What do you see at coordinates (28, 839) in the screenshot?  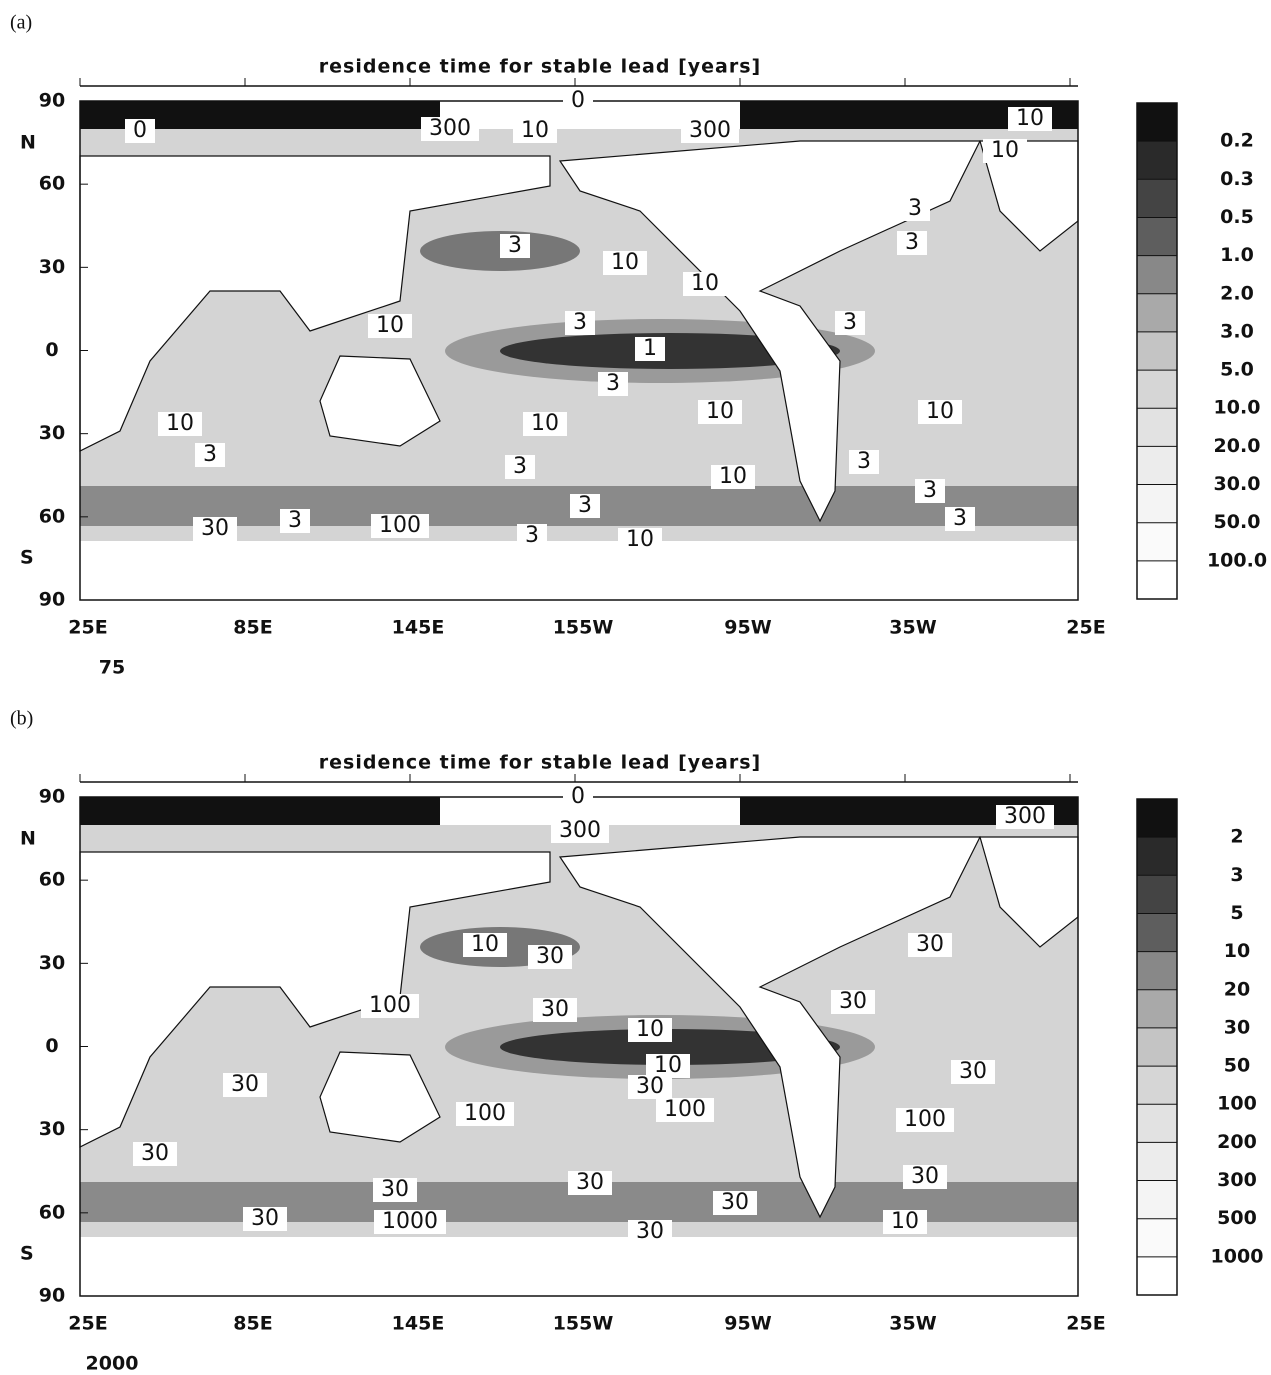 I see `hemisphere-label: N` at bounding box center [28, 839].